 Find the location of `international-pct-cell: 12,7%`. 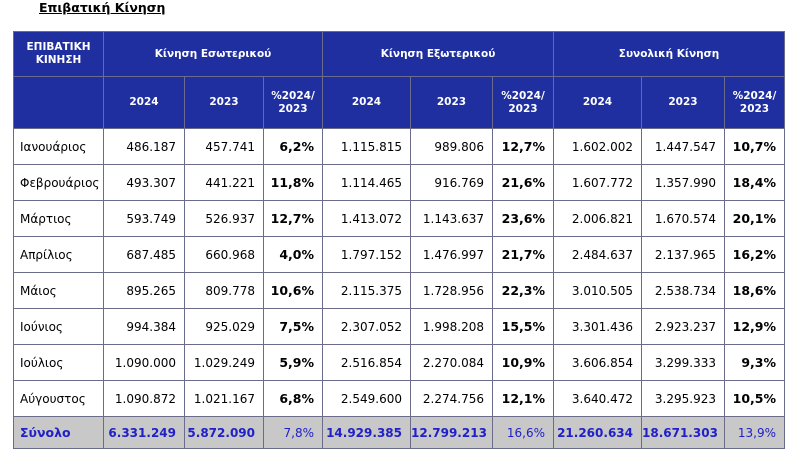

international-pct-cell: 12,7% is located at coordinates (523, 146).